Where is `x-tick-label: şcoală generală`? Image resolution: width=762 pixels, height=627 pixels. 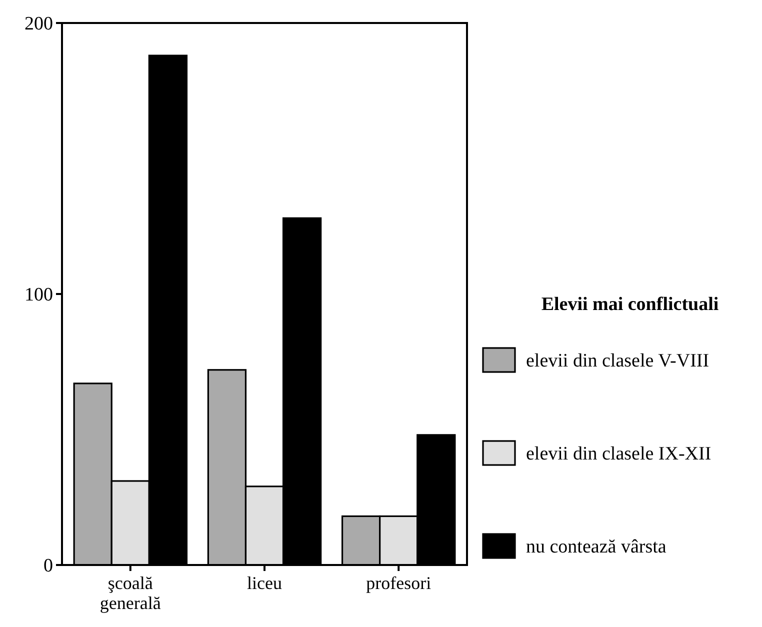
x-tick-label: şcoală generală is located at coordinates (130, 593).